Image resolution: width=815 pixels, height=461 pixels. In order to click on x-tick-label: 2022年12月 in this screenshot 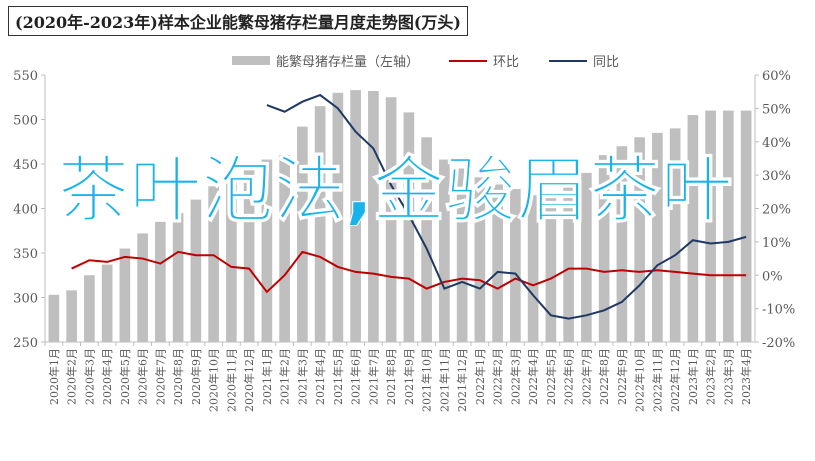, I will do `click(675, 380)`.